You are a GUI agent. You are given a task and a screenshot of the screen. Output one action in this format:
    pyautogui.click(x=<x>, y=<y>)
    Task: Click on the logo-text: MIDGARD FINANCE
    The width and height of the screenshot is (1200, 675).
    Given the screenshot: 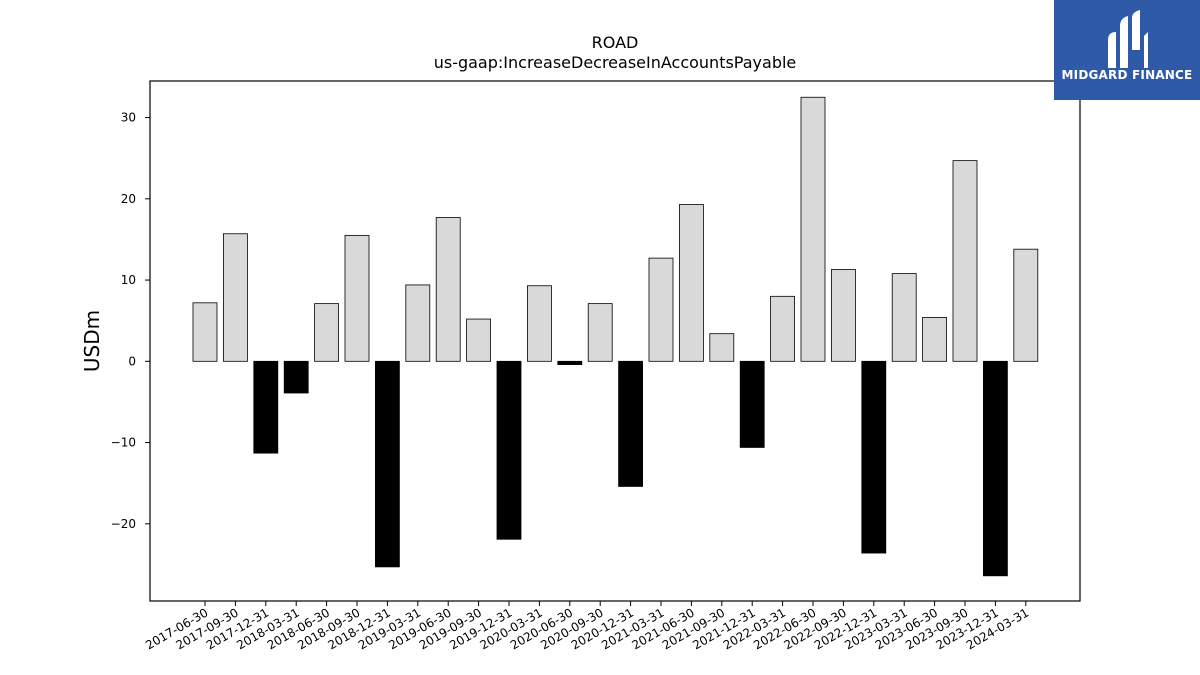 What is the action you would take?
    pyautogui.click(x=1127, y=75)
    